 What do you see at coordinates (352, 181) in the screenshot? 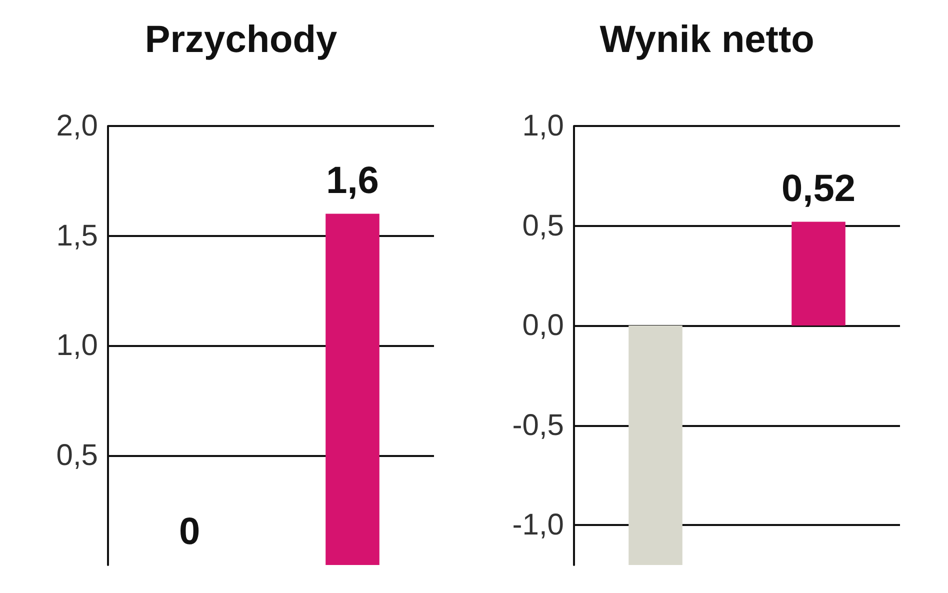
I see `data-label: 1,6` at bounding box center [352, 181].